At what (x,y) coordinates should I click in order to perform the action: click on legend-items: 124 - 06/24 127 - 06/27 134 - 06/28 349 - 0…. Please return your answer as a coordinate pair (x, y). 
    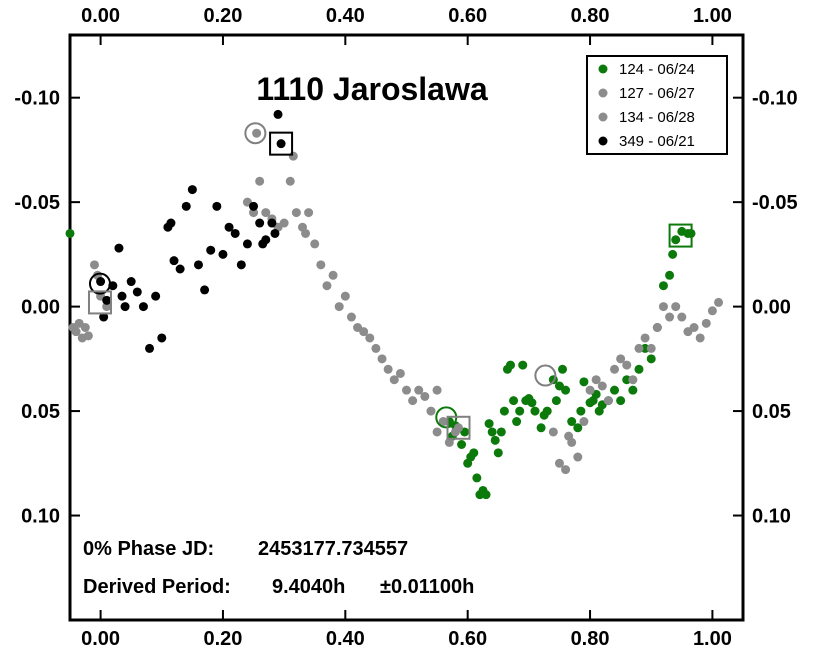
    Looking at the image, I should click on (646, 105).